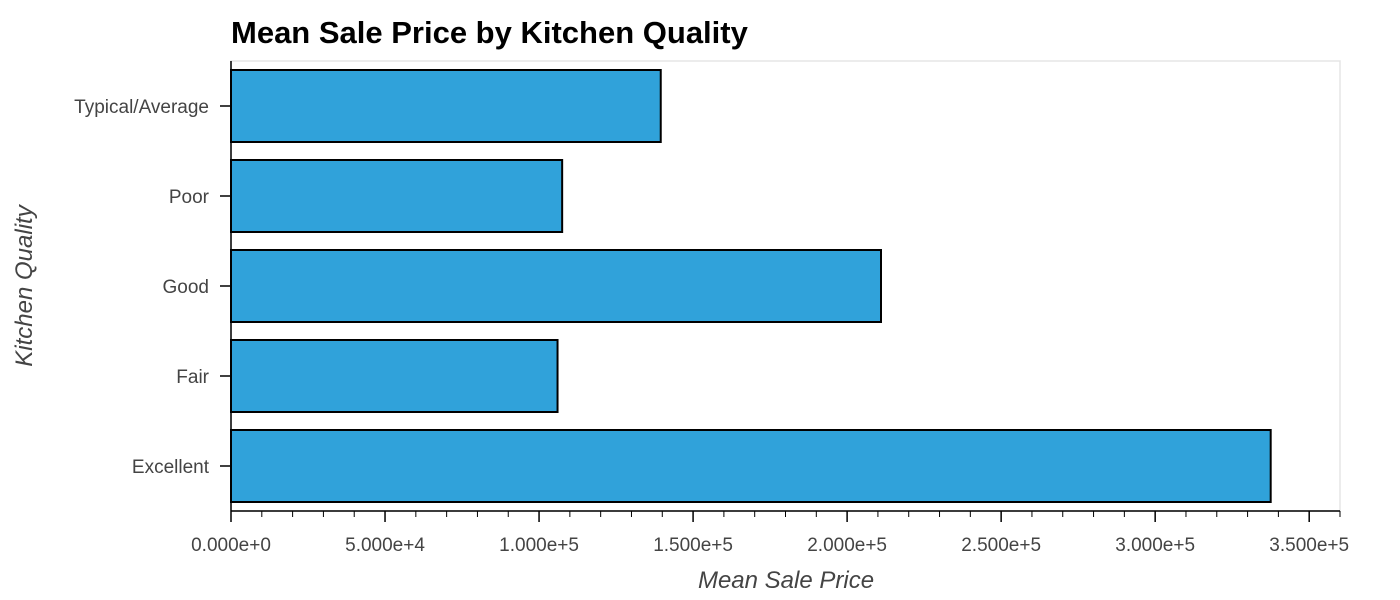  I want to click on x-tick-label-7: 3.500e+5, so click(1309, 545).